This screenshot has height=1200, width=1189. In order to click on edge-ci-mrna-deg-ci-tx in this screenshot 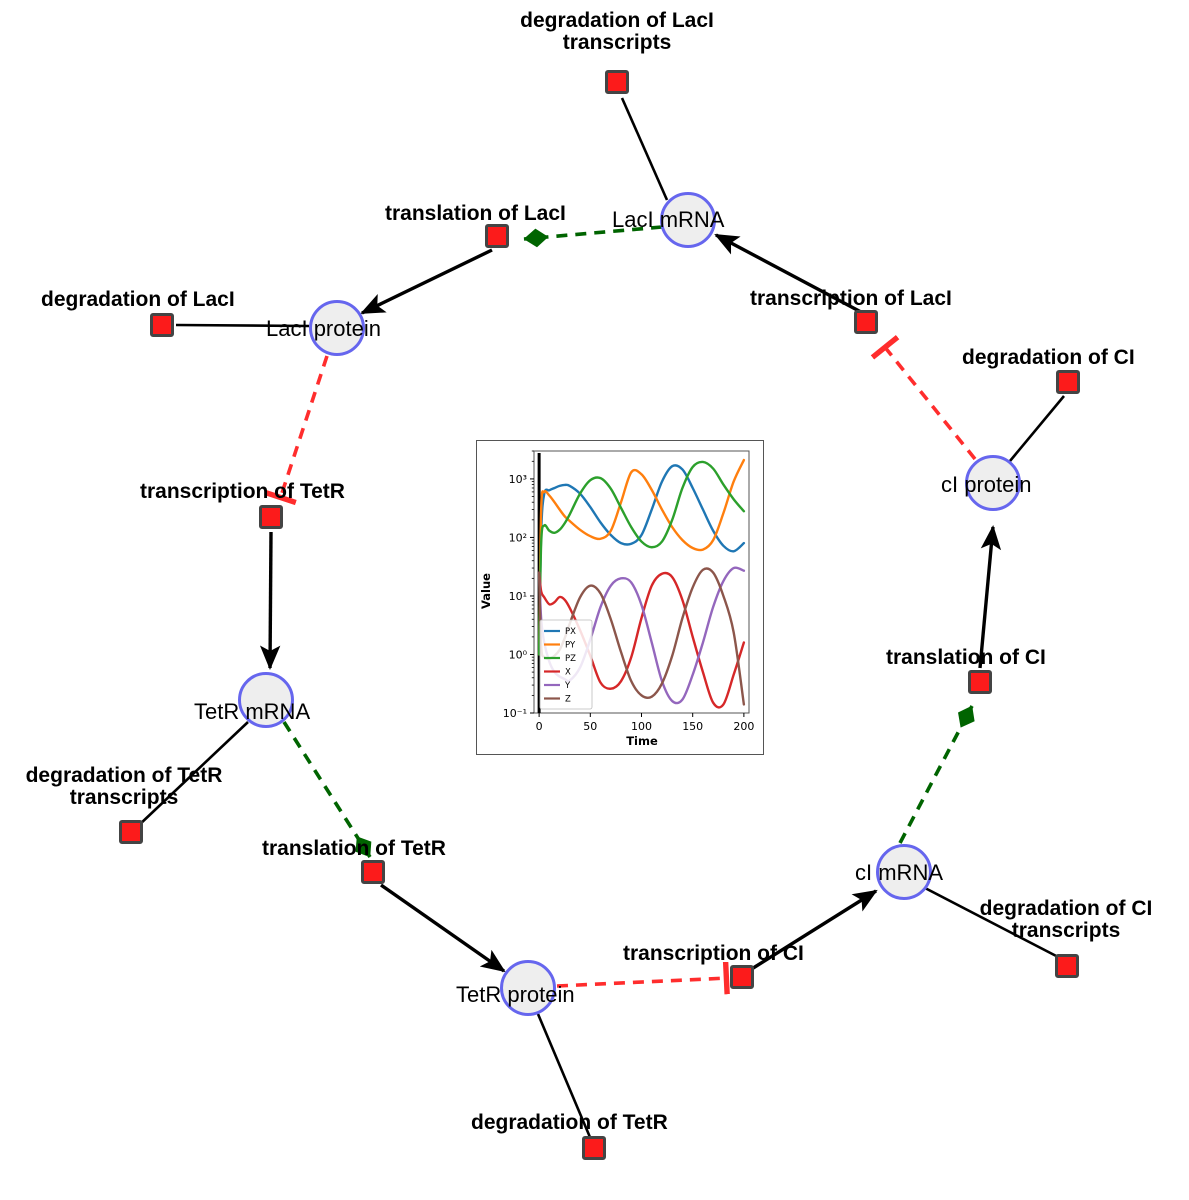, I will do `click(993, 923)`.